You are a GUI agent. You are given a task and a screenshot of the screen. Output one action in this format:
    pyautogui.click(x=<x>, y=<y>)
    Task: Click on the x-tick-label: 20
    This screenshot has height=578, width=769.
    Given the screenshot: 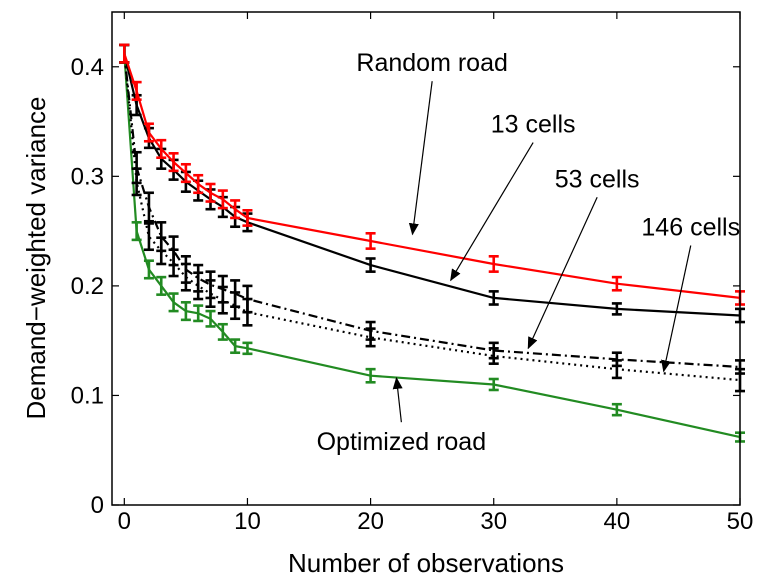 What is the action you would take?
    pyautogui.click(x=370, y=521)
    